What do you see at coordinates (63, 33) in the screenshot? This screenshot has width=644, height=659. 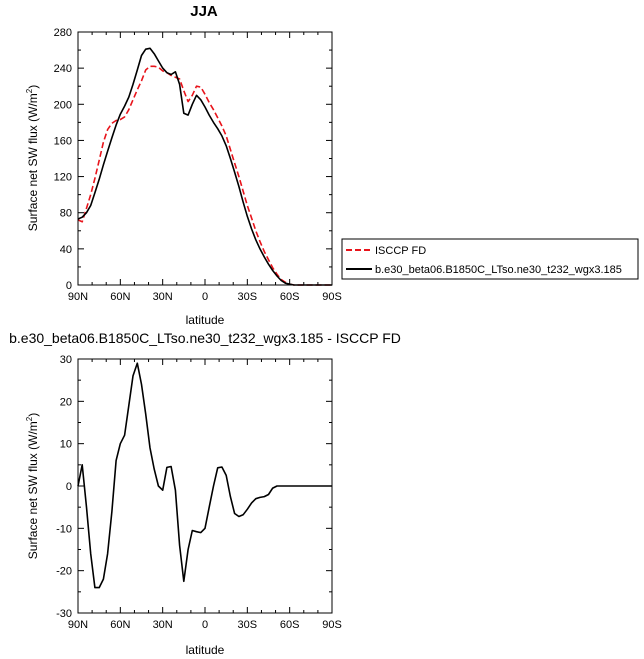 I see `top-y-tick-label: 280` at bounding box center [63, 33].